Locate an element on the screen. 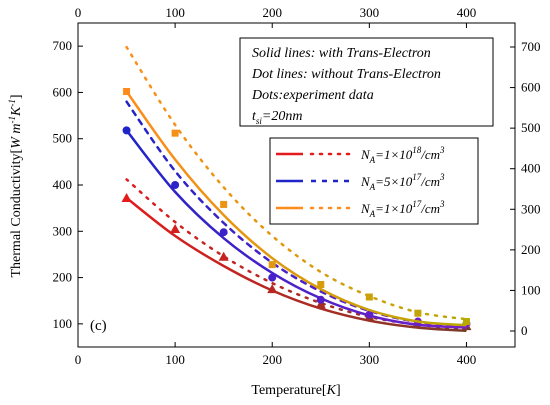  y-tick-label-right: 0 is located at coordinates (524, 330).